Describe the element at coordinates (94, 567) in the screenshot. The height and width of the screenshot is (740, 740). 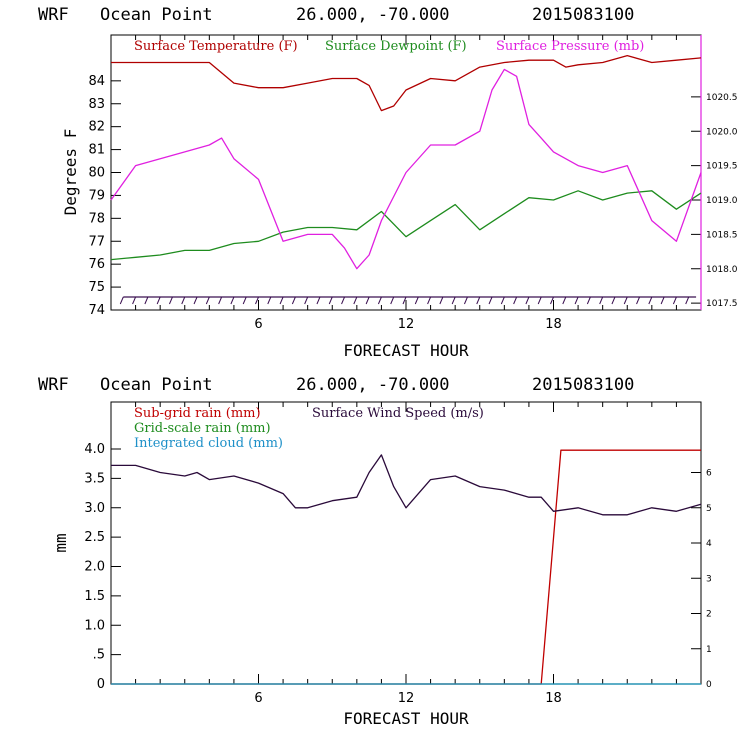
I see `y-tick-label: 2.0` at that location.